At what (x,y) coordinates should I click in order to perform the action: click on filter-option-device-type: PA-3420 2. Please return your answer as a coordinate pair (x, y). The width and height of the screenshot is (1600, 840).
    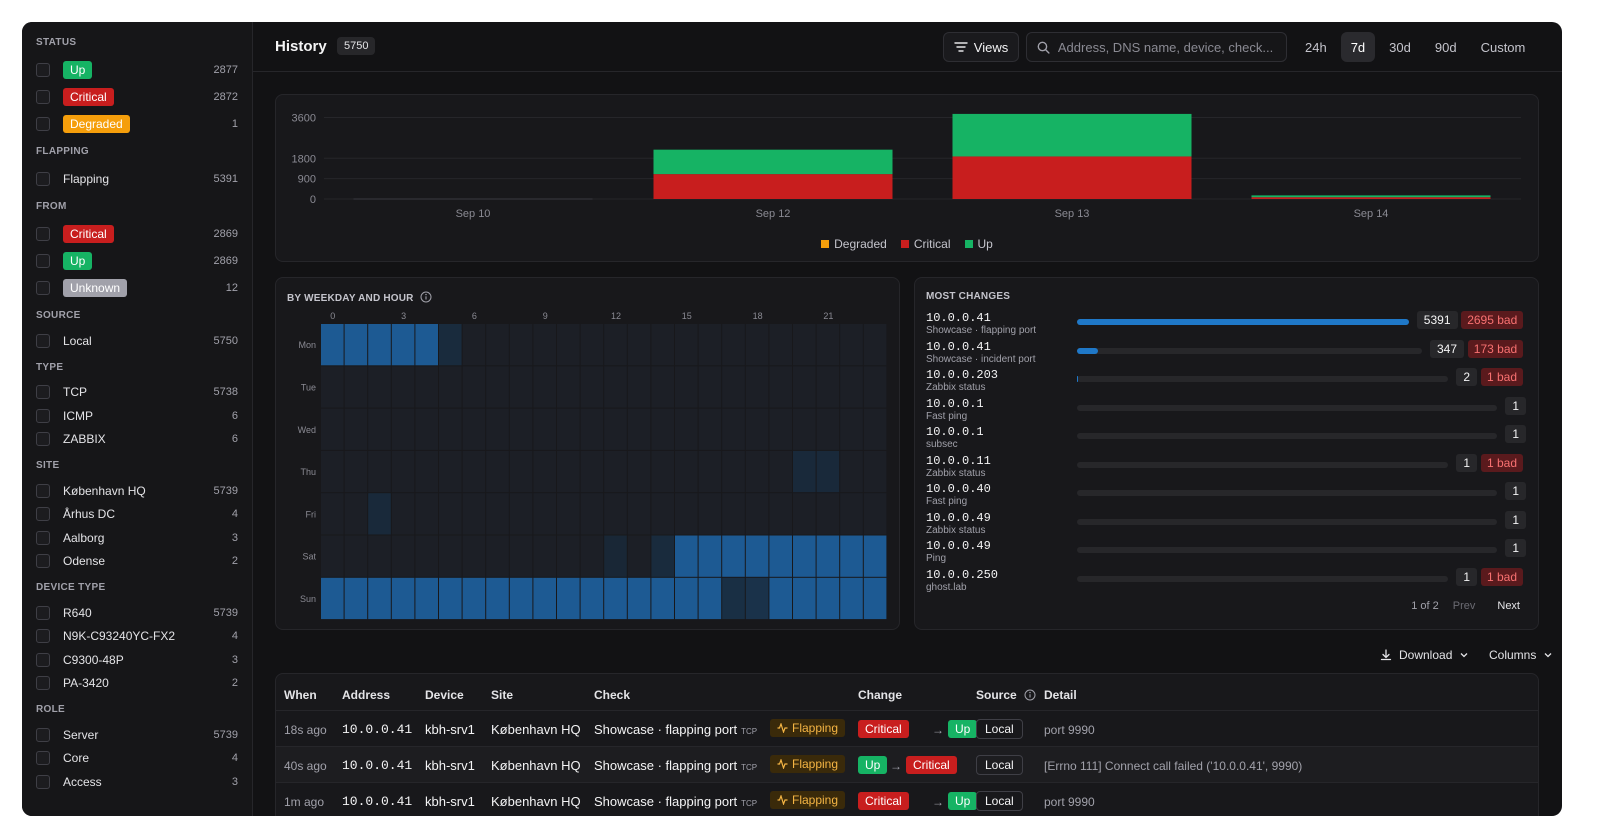
    Looking at the image, I should click on (137, 684).